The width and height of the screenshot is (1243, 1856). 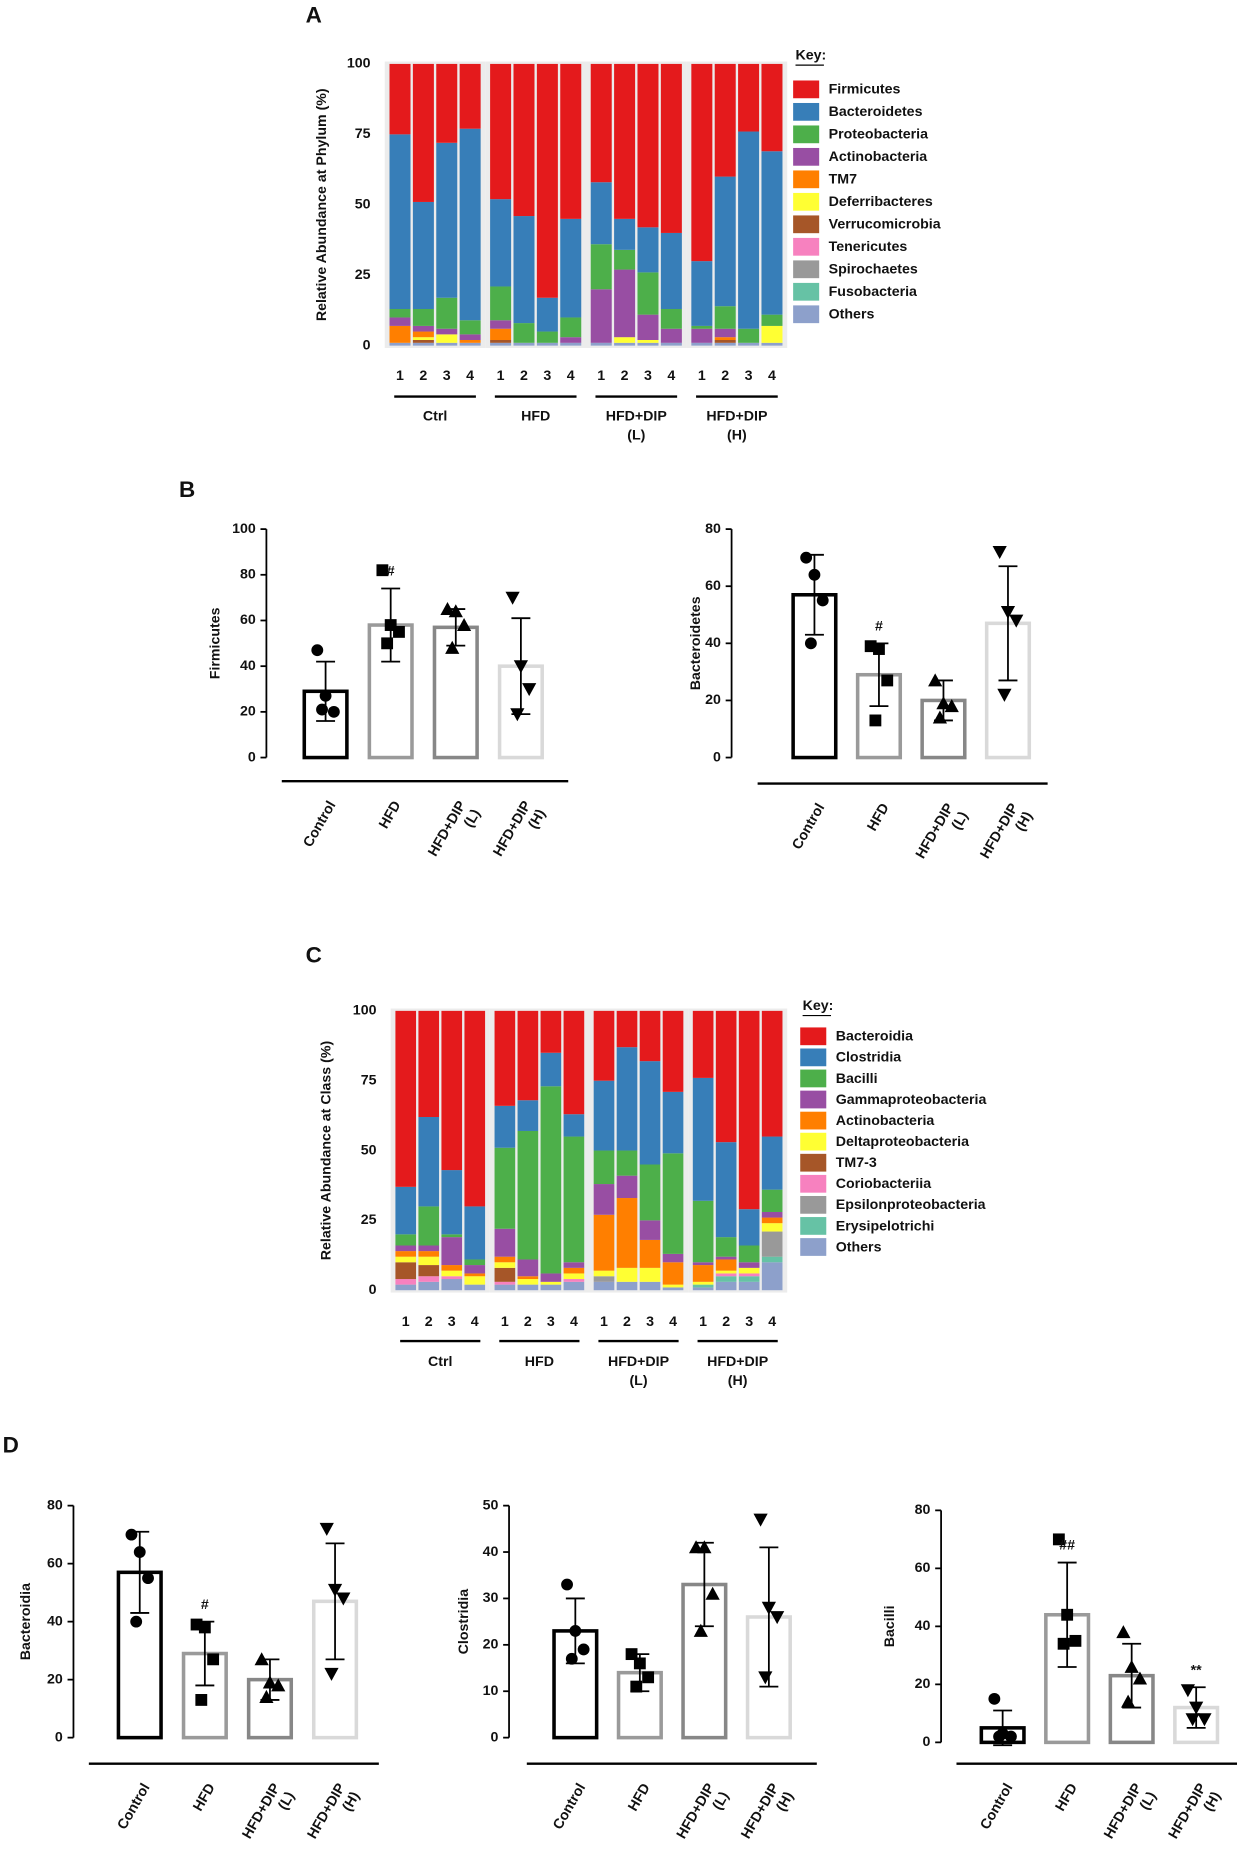 I want to click on y-tick-label: 75, so click(x=369, y=1080).